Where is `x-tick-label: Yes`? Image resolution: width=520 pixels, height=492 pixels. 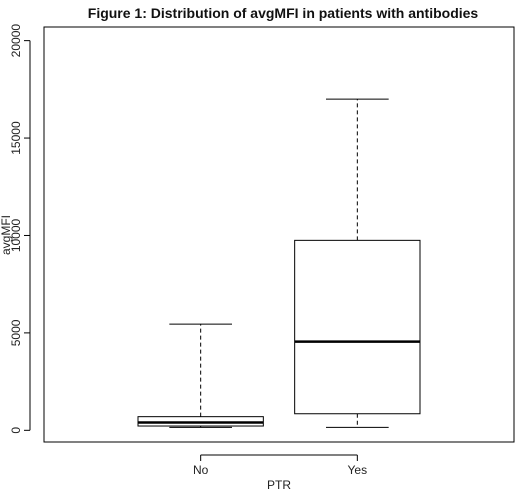 x-tick-label: Yes is located at coordinates (358, 470).